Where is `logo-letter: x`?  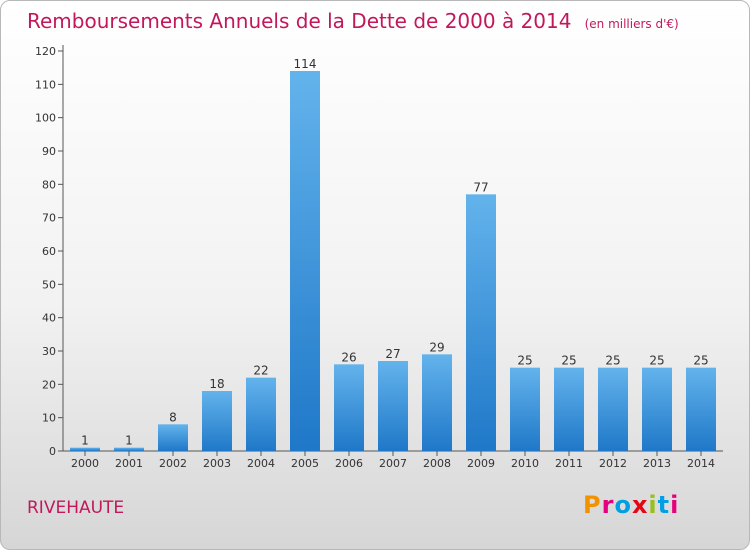 logo-letter: x is located at coordinates (640, 505).